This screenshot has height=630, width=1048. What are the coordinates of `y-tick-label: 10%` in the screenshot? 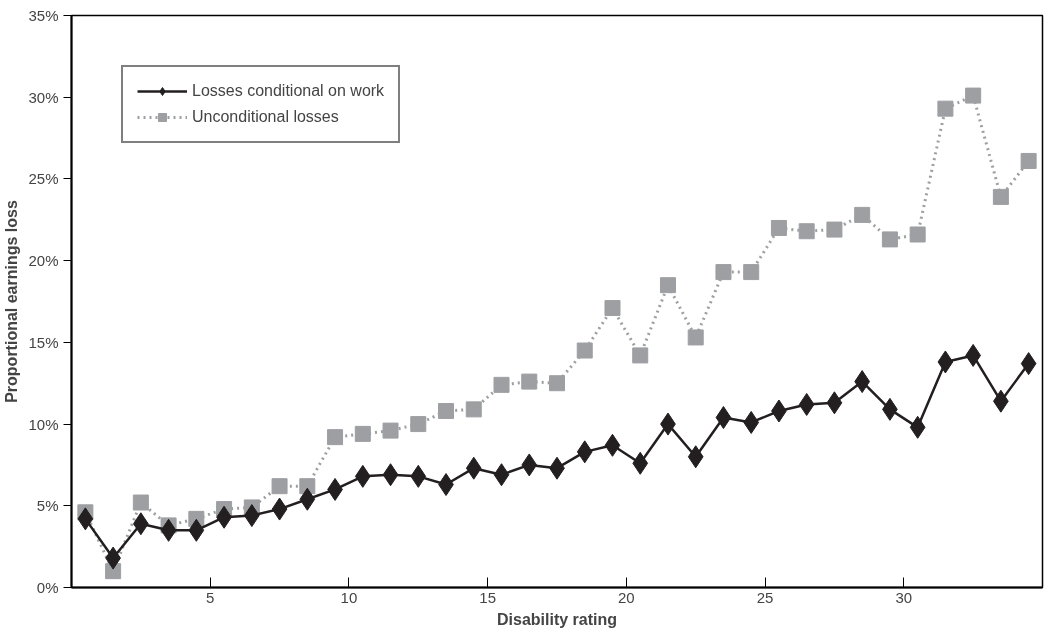 It's located at (43, 424).